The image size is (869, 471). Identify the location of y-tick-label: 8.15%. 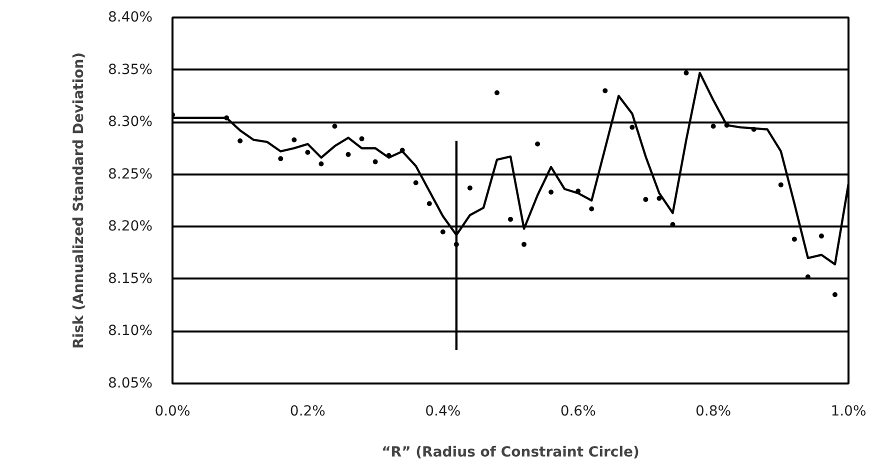
(130, 278).